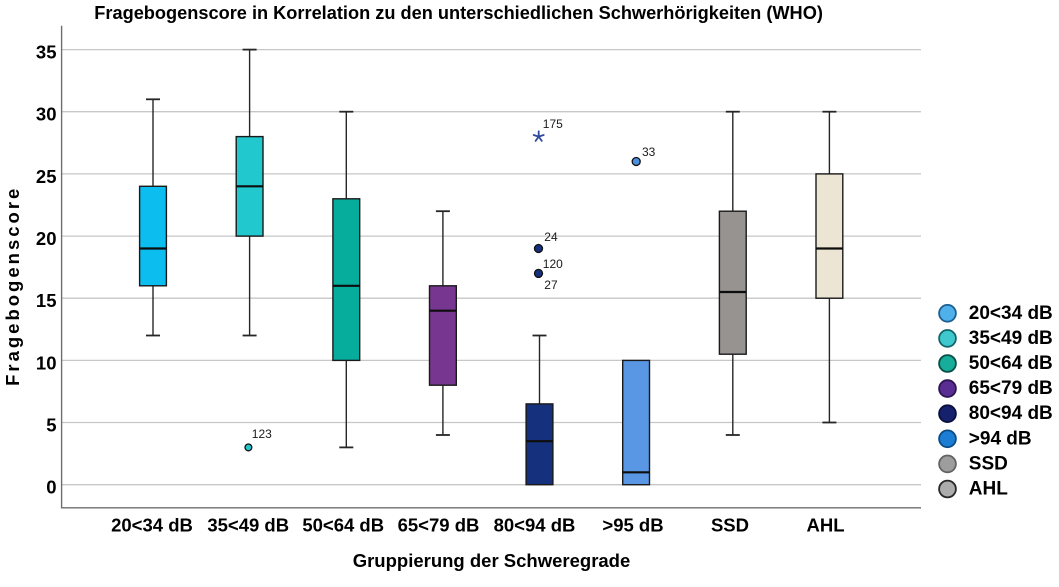 The width and height of the screenshot is (1059, 587). What do you see at coordinates (51, 487) in the screenshot?
I see `svg-text: 0` at bounding box center [51, 487].